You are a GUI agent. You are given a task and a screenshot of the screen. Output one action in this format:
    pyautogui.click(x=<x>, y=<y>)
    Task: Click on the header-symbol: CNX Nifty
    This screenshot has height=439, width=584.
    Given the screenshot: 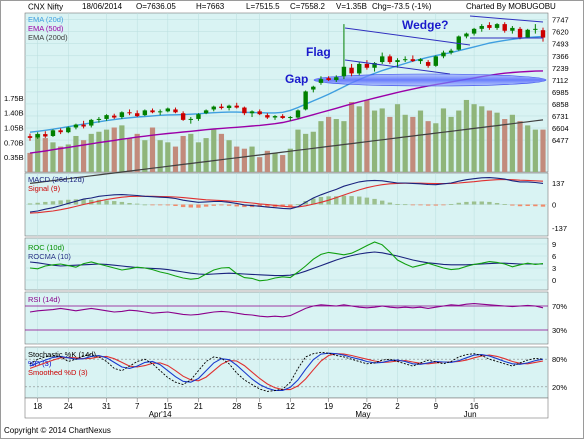 What is the action you would take?
    pyautogui.click(x=45, y=7)
    